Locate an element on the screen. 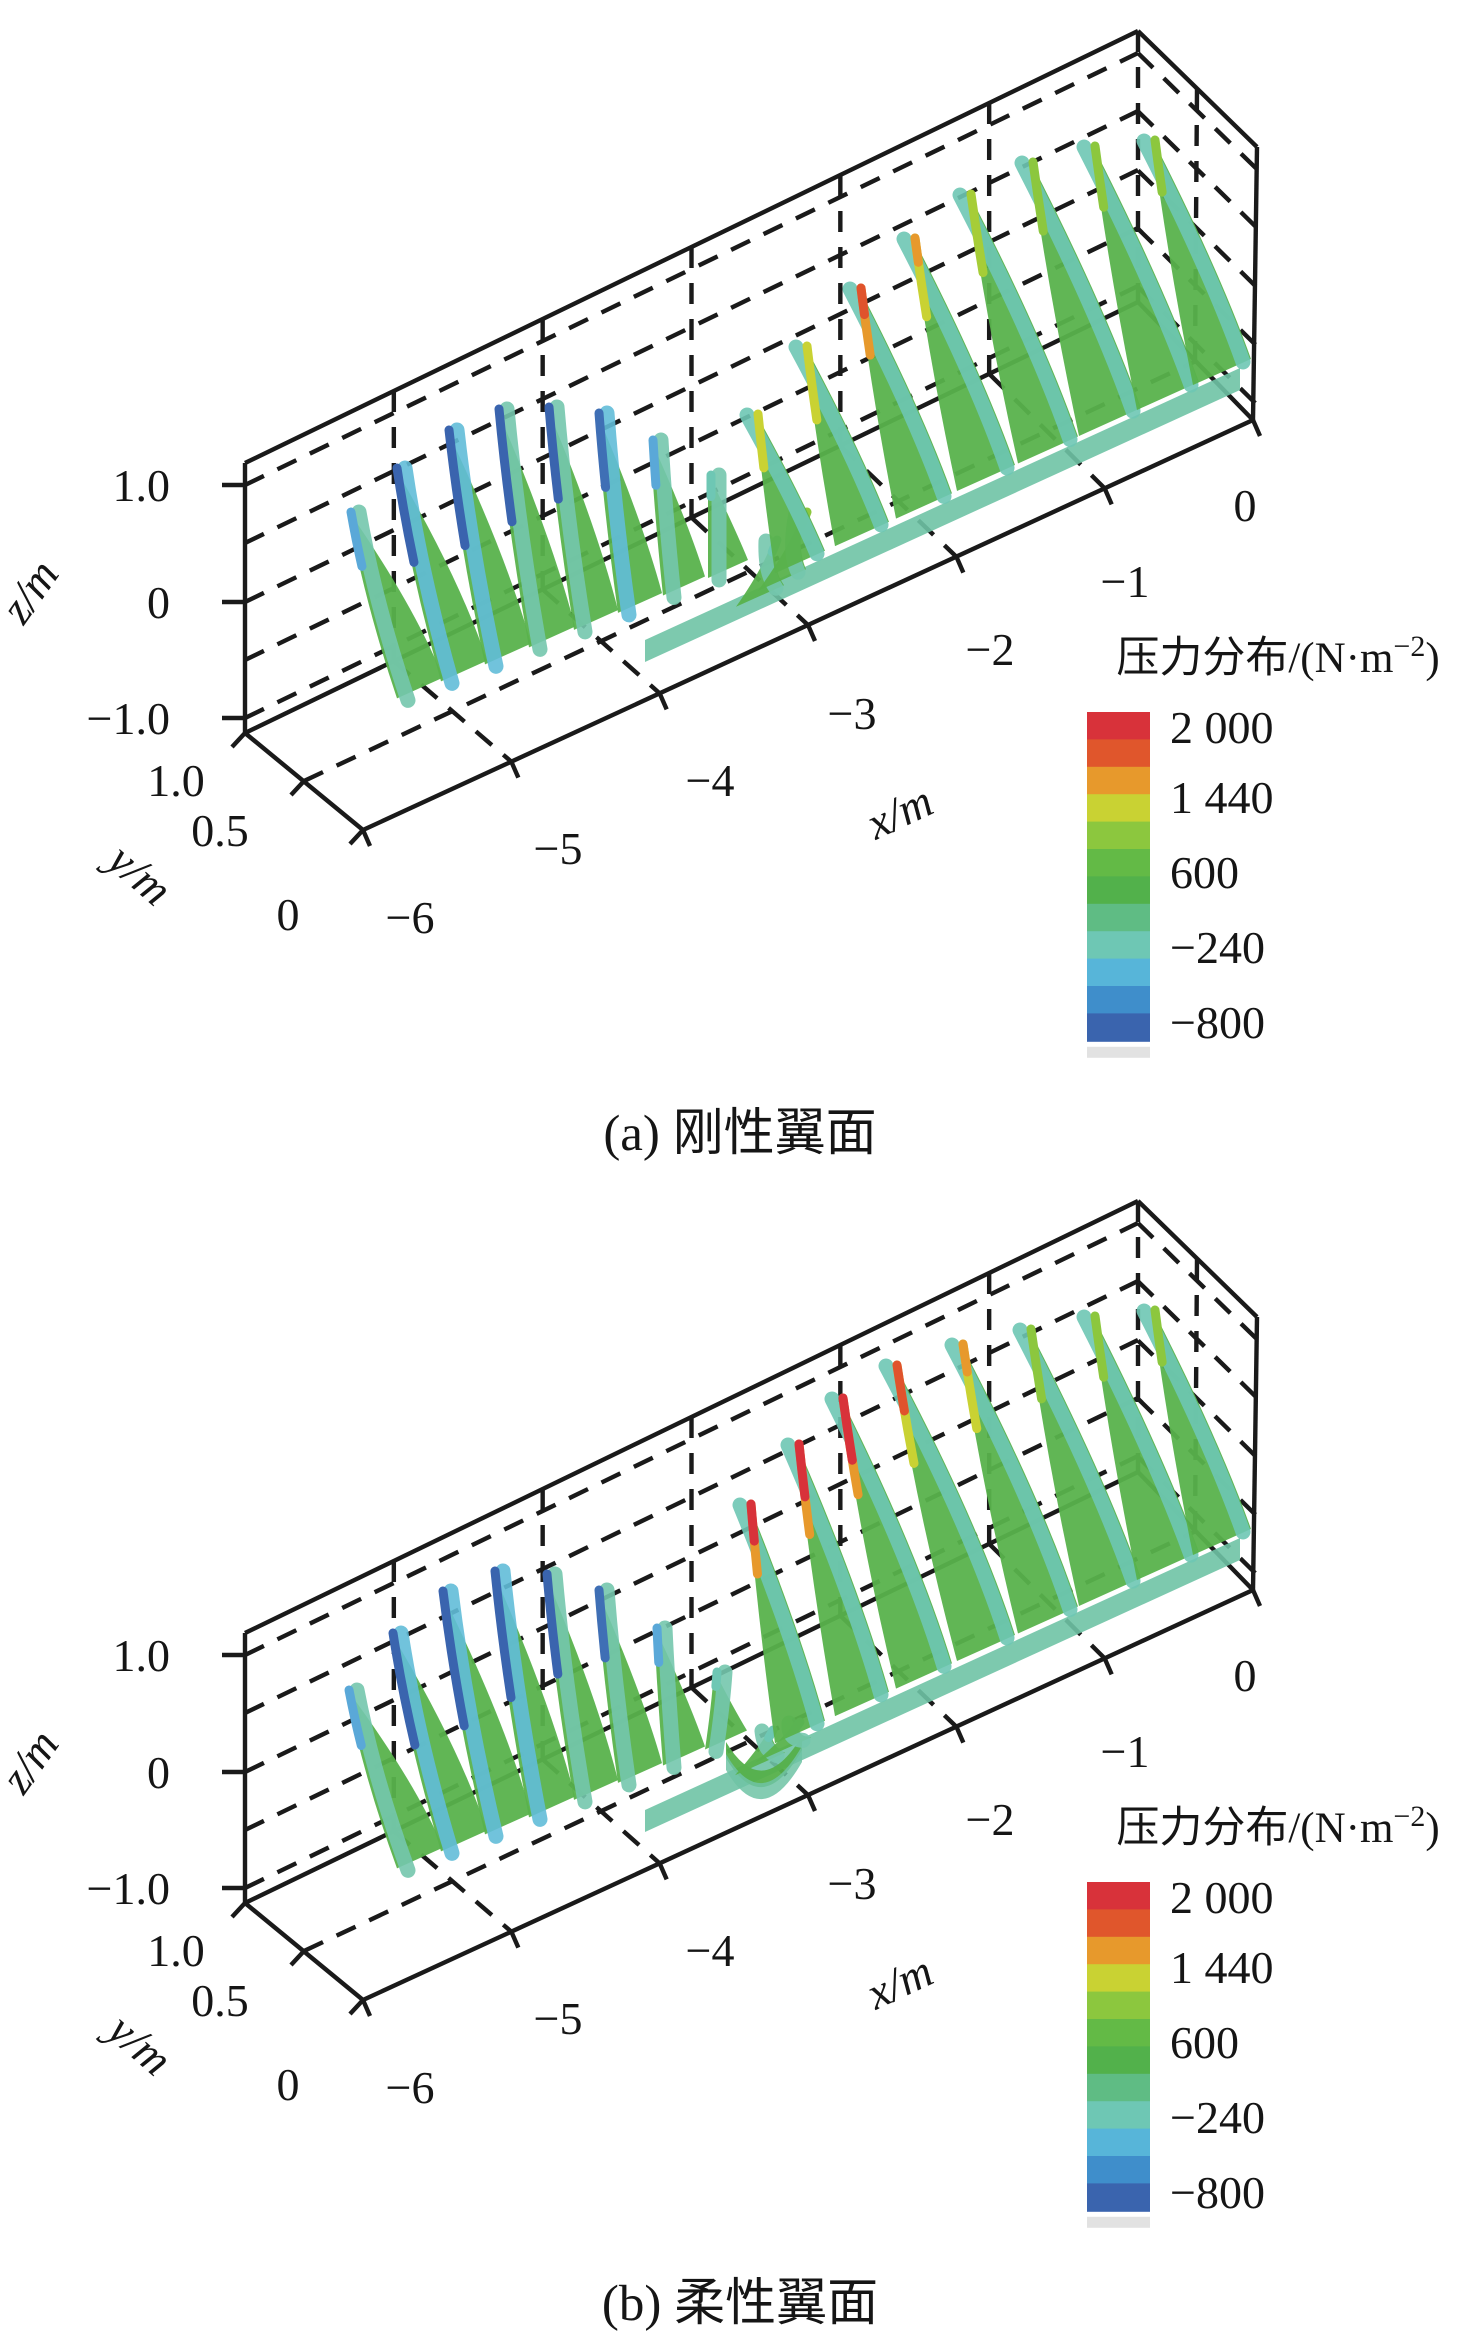 The width and height of the screenshot is (1476, 2340). y-tick-label: 0.5 is located at coordinates (220, 830).